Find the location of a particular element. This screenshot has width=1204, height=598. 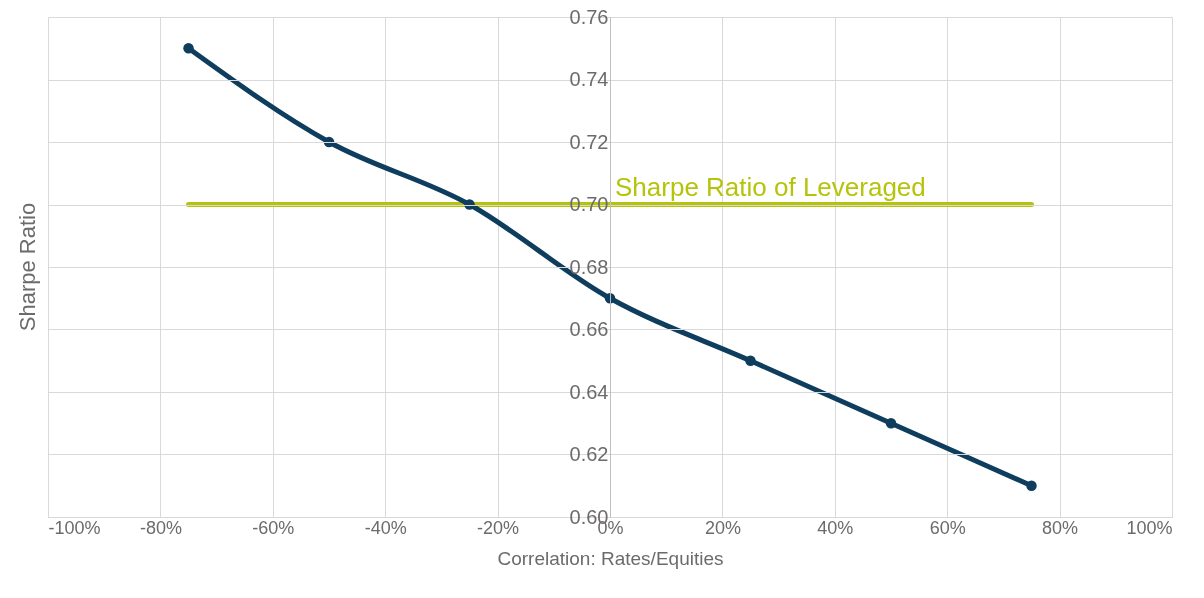

y-tick-label: 0.74 is located at coordinates (589, 79).